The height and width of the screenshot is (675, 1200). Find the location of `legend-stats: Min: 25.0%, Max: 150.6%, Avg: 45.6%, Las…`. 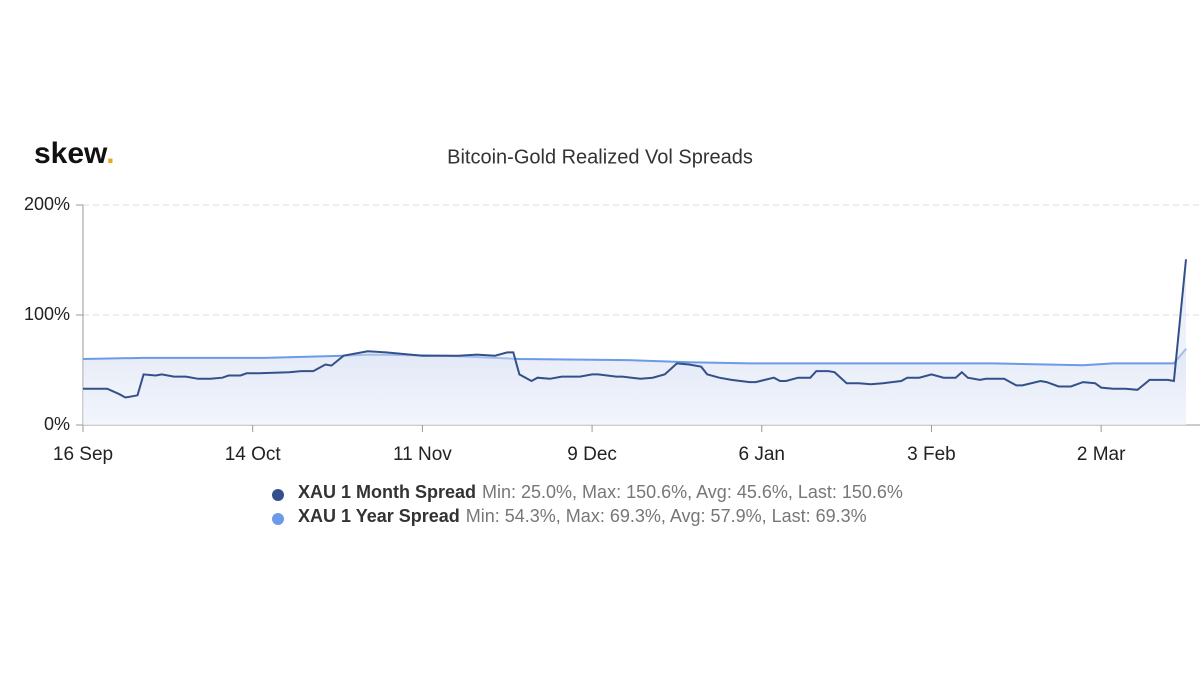

legend-stats: Min: 25.0%, Max: 150.6%, Avg: 45.6%, Las… is located at coordinates (692, 492).